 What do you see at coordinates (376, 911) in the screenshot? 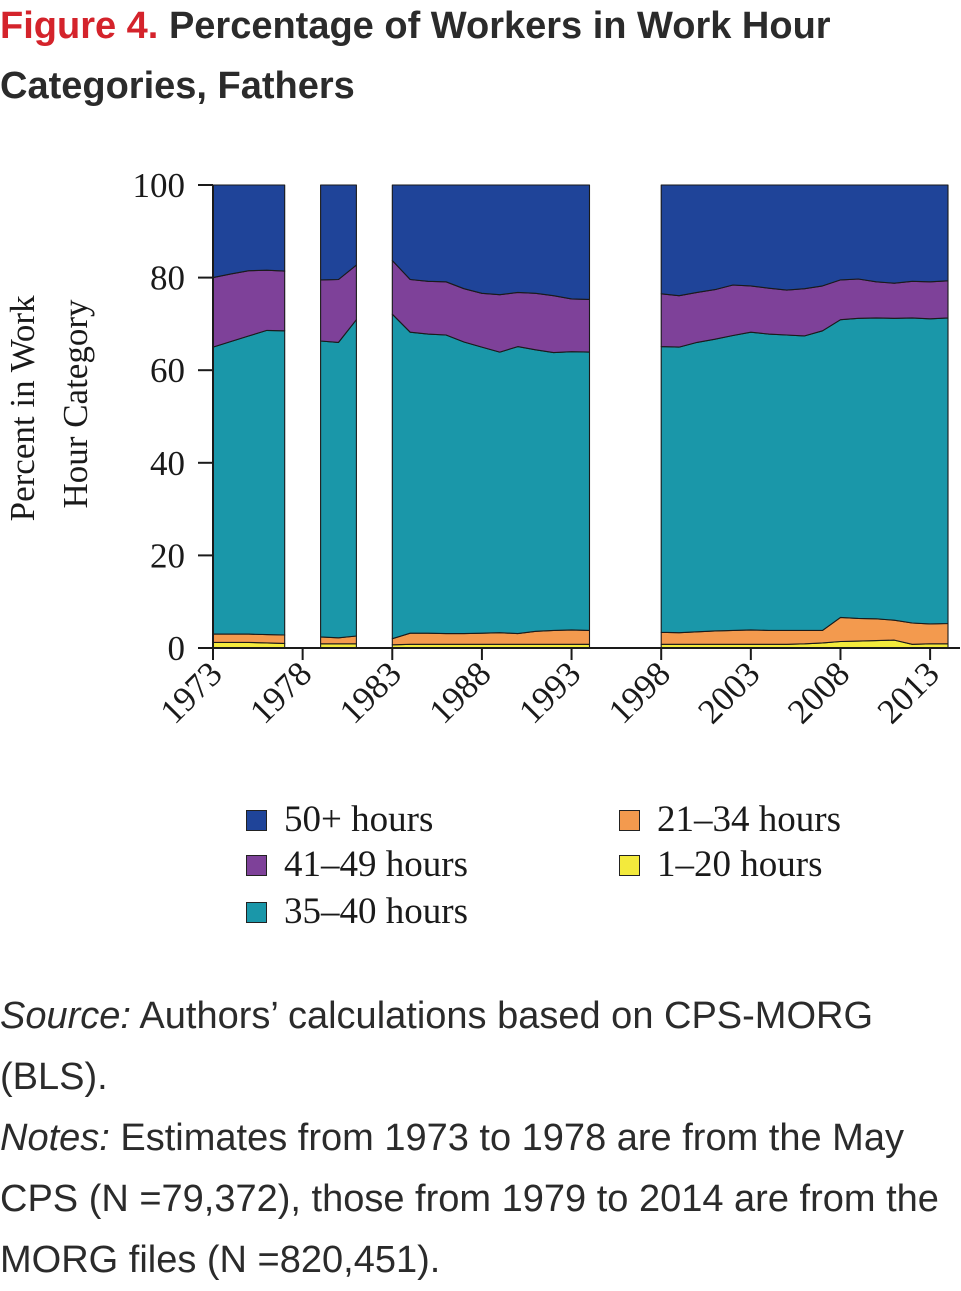
I see `legend-label: 35–40 hours` at bounding box center [376, 911].